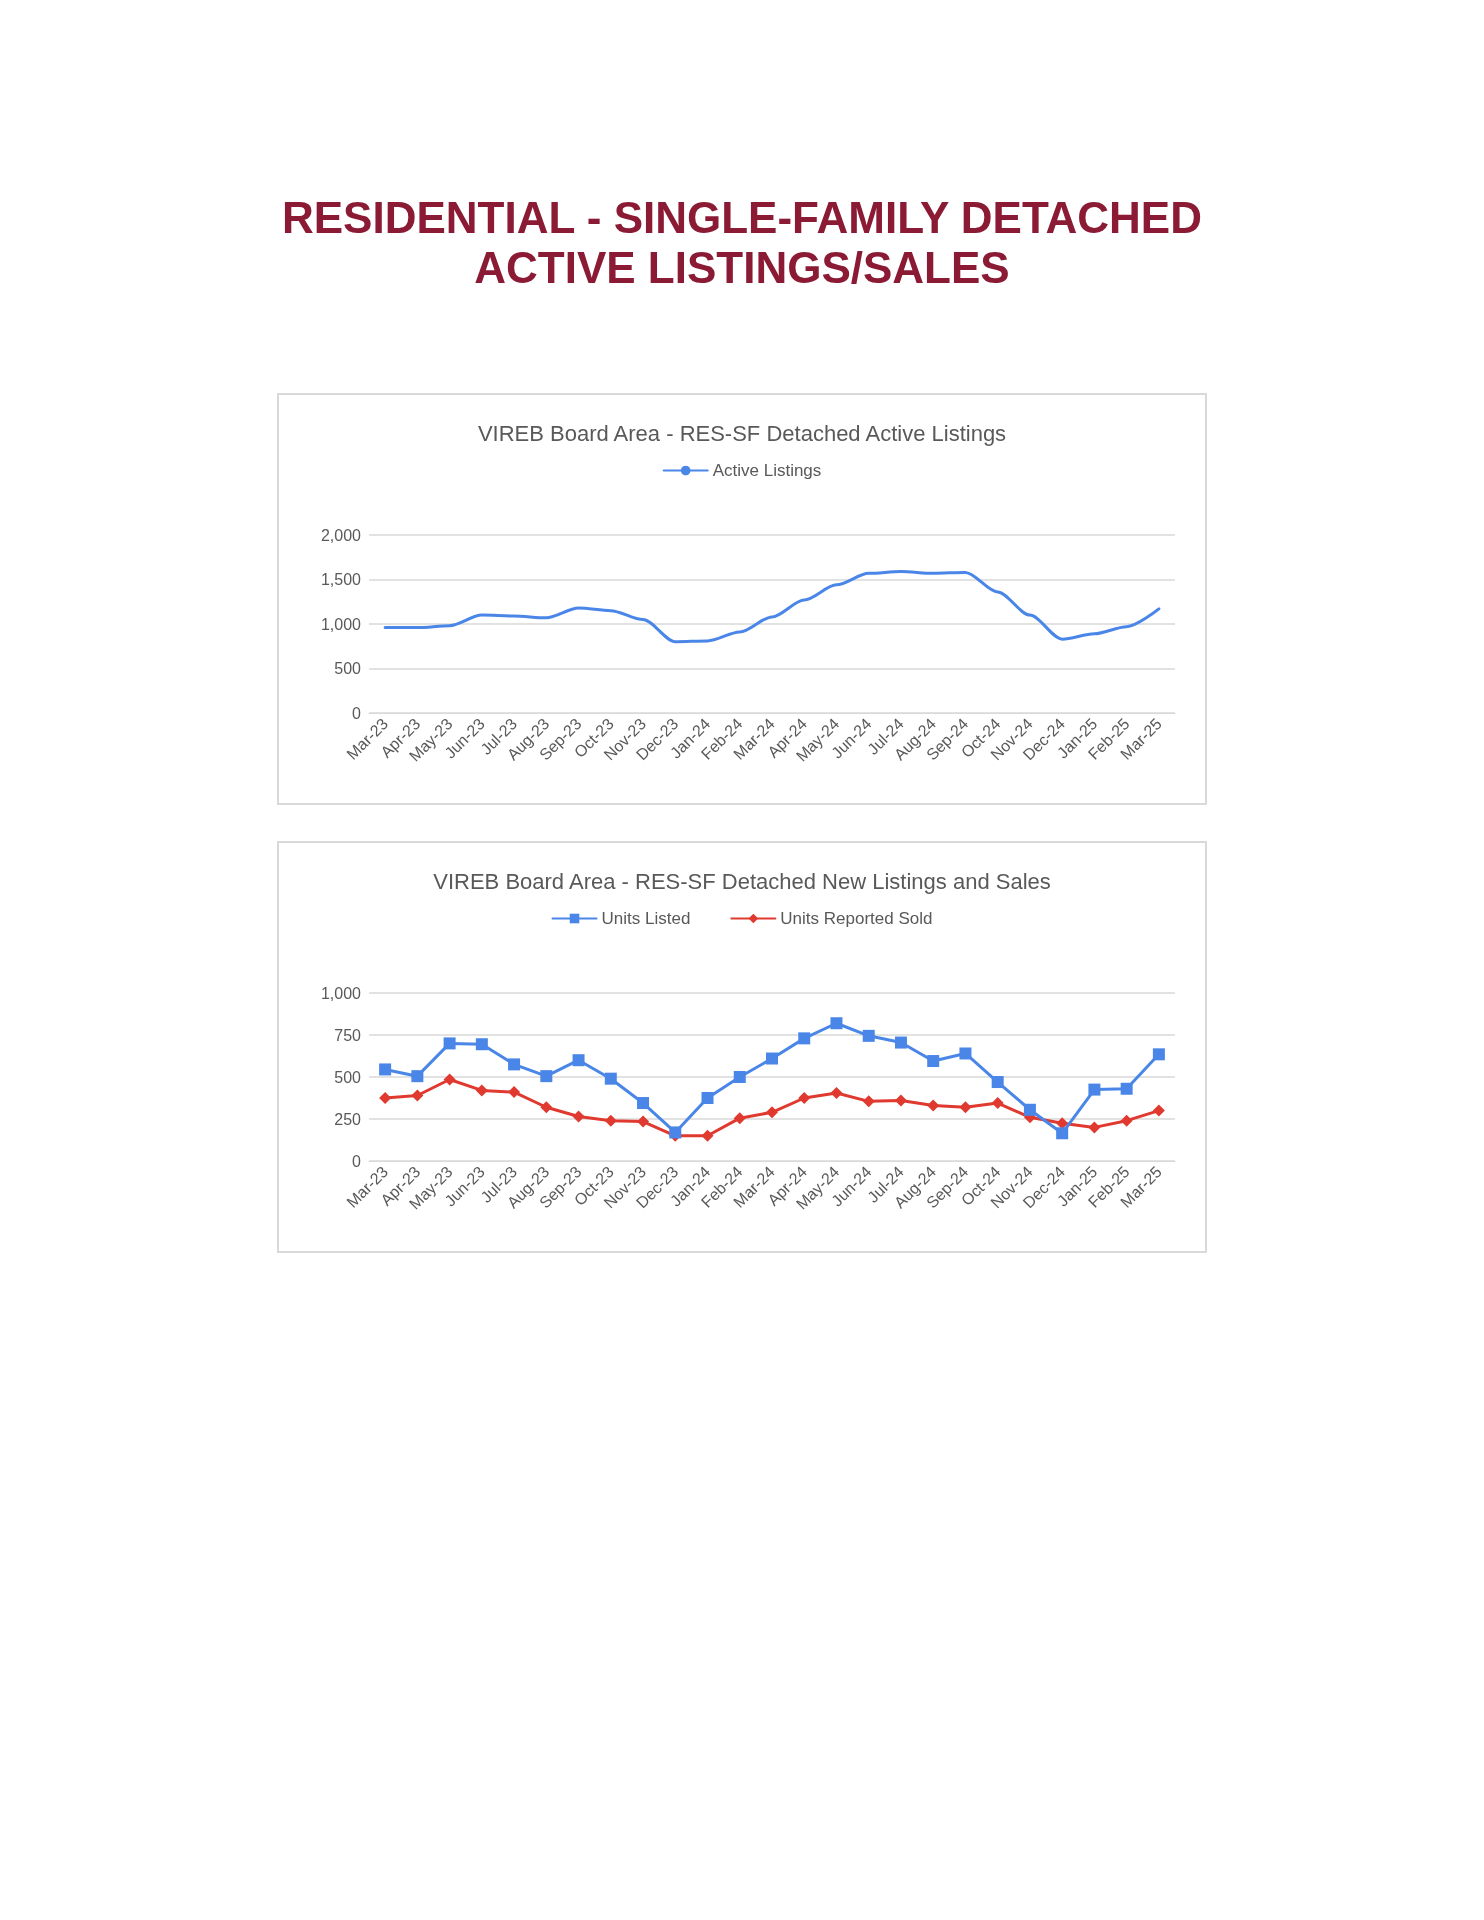 The width and height of the screenshot is (1484, 1920). Describe the element at coordinates (767, 470) in the screenshot. I see `legend-label: Active Listings` at that location.